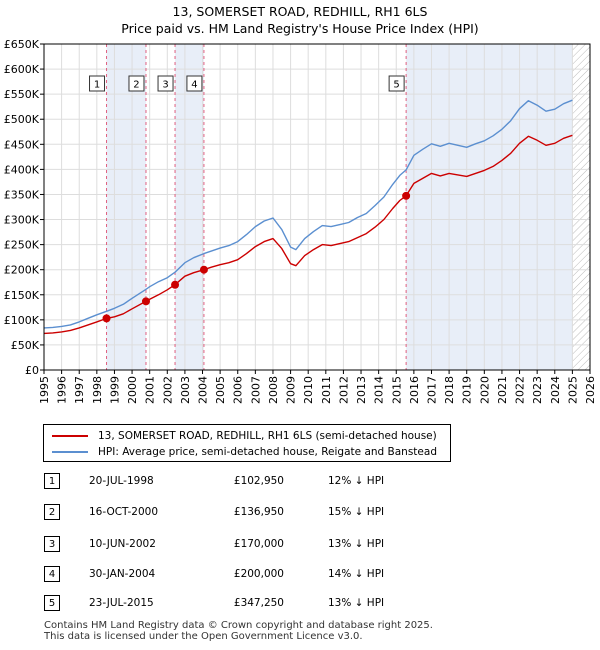 The image size is (600, 650). Describe the element at coordinates (203, 390) in the screenshot. I see `x-tick-label: 2004` at that location.